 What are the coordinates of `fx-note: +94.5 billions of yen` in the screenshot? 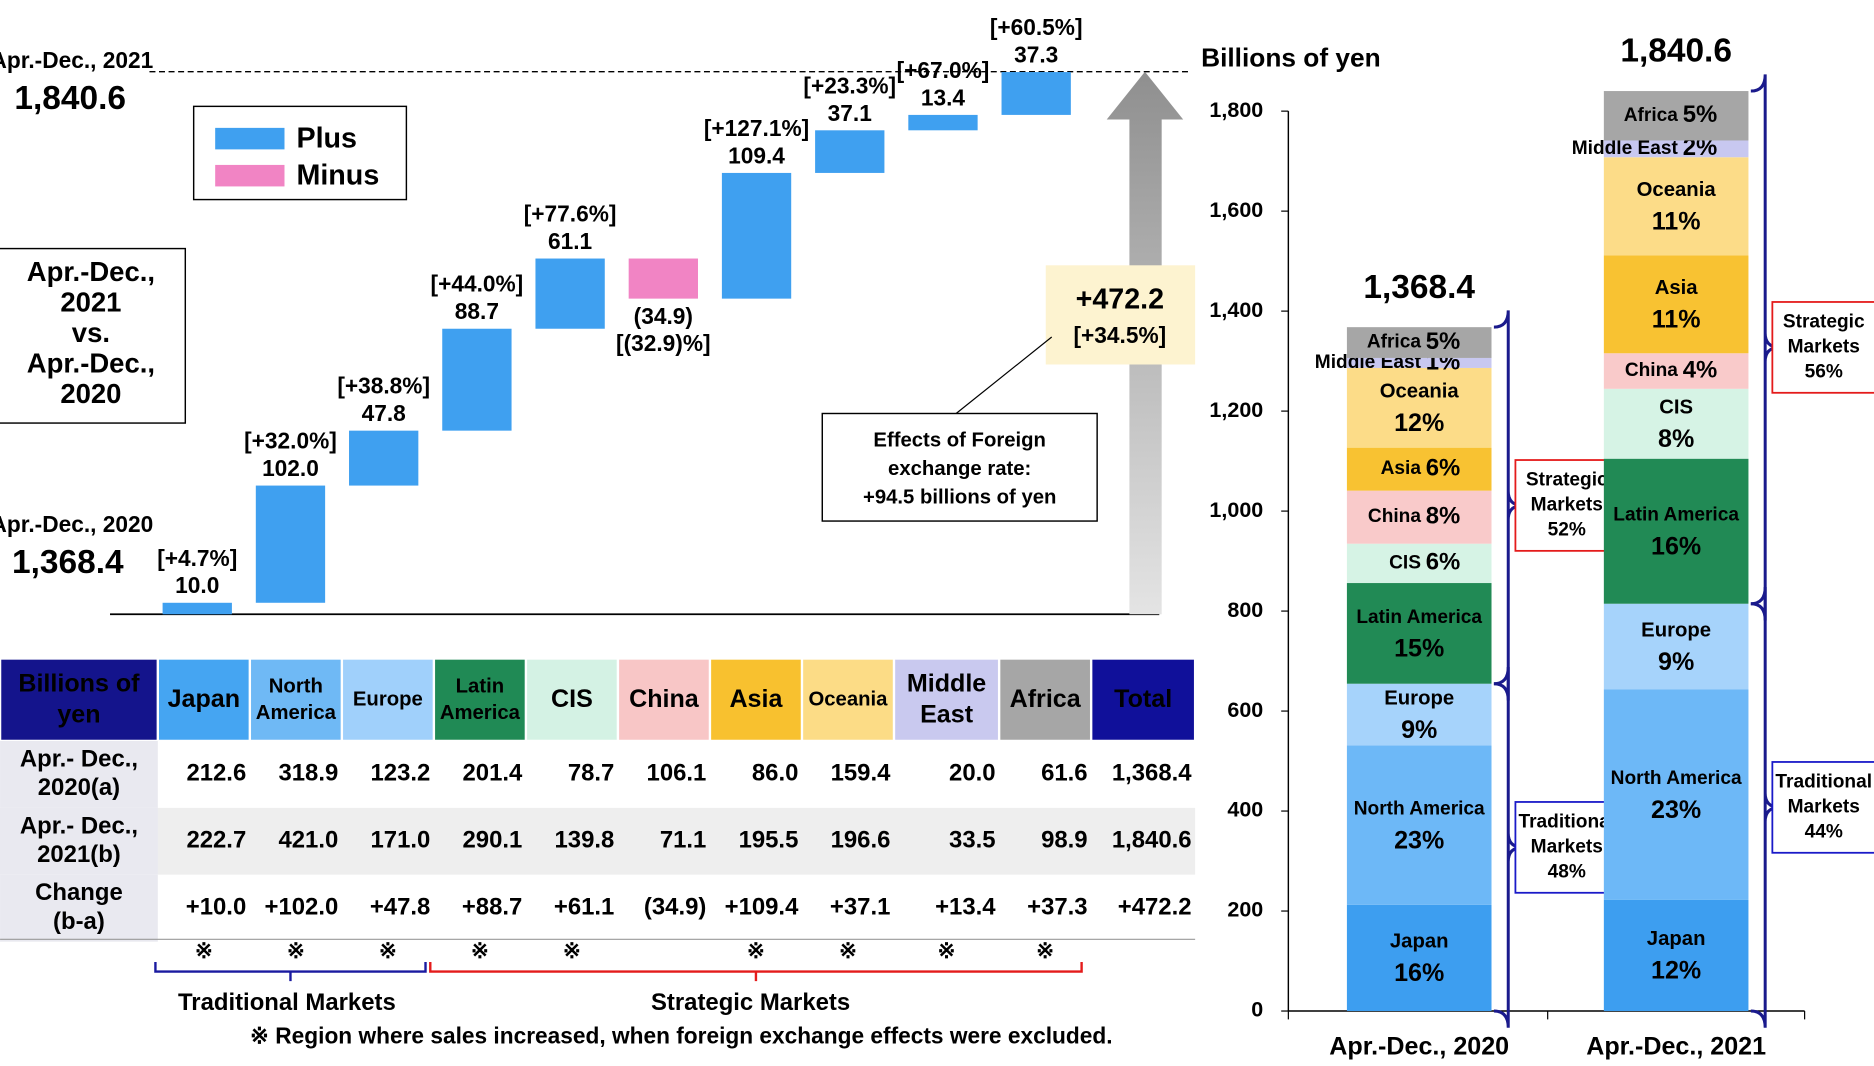 It's located at (959, 498).